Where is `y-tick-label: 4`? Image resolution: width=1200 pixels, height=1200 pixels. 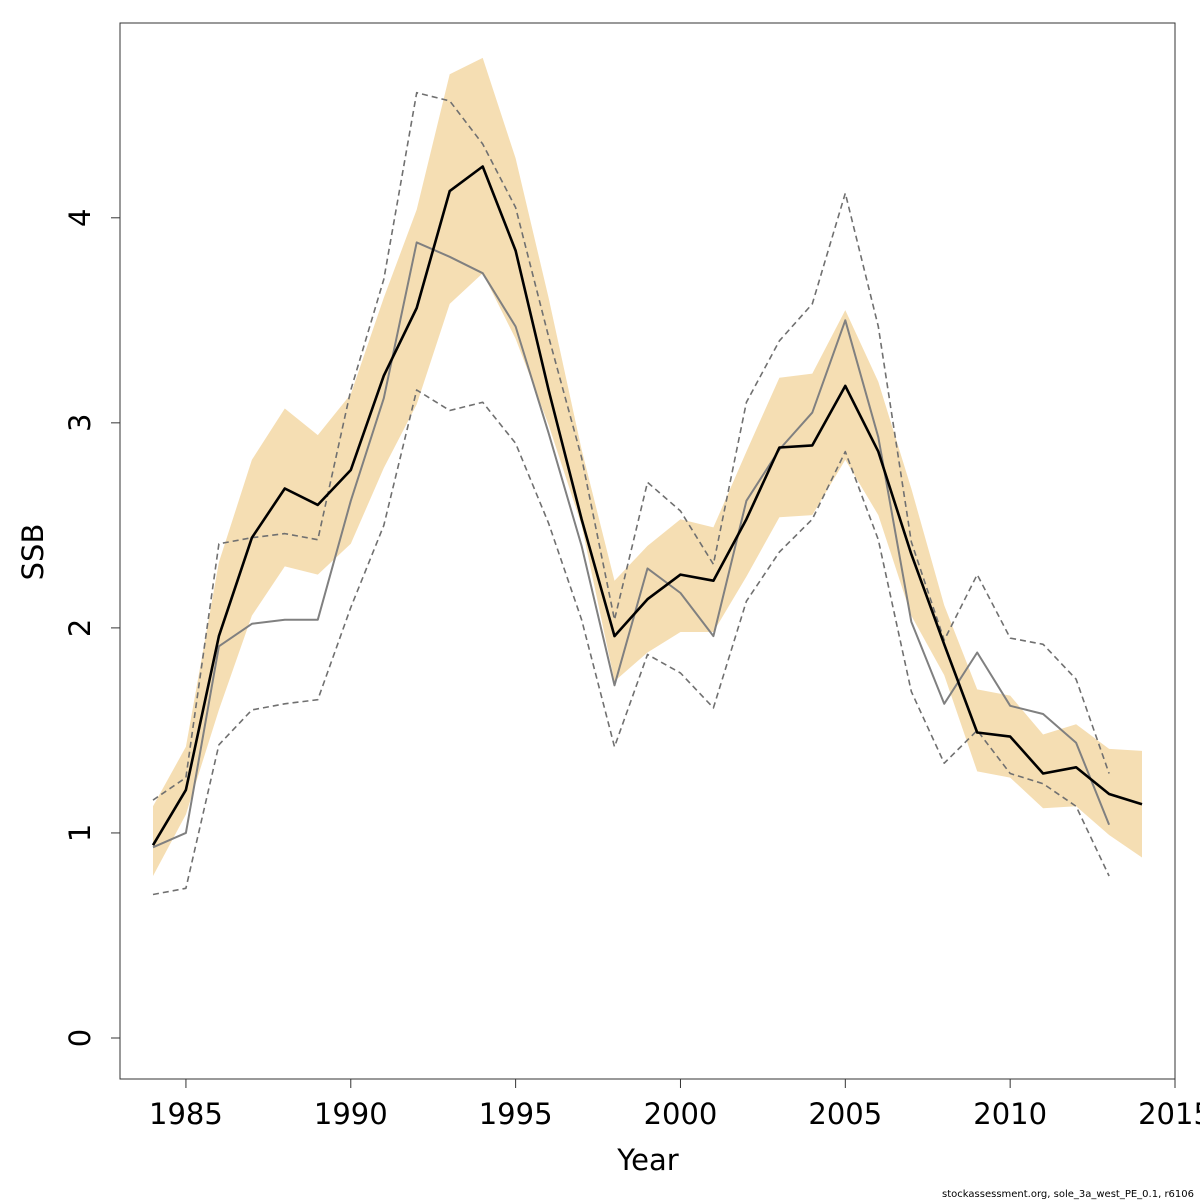
y-tick-label: 4 is located at coordinates (80, 218).